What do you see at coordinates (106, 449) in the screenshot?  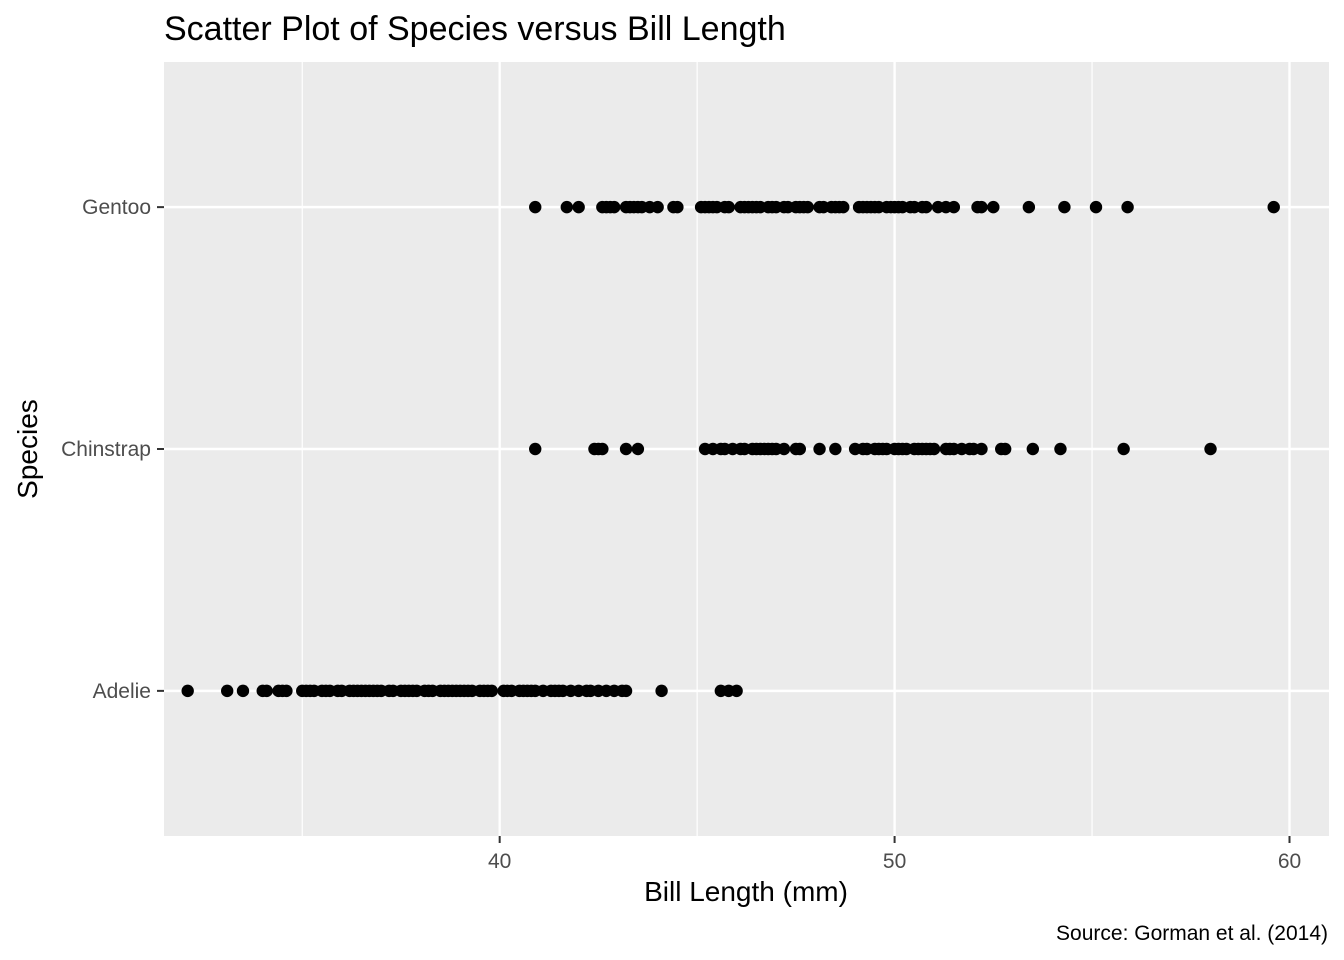 I see `y-tick-label-chinstrap: Chinstrap` at bounding box center [106, 449].